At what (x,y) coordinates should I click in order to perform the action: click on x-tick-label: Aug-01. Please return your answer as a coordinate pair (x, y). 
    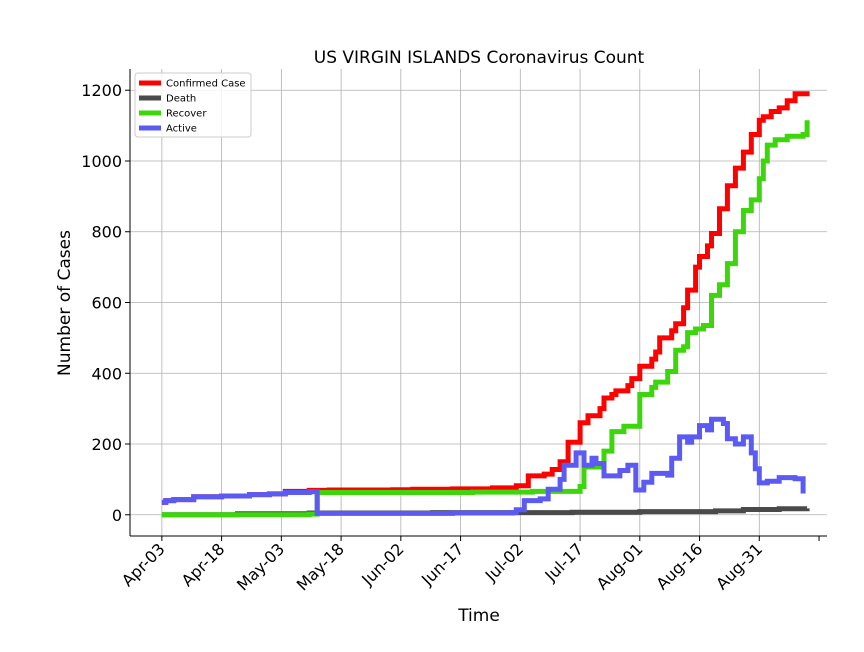
    Looking at the image, I should click on (620, 566).